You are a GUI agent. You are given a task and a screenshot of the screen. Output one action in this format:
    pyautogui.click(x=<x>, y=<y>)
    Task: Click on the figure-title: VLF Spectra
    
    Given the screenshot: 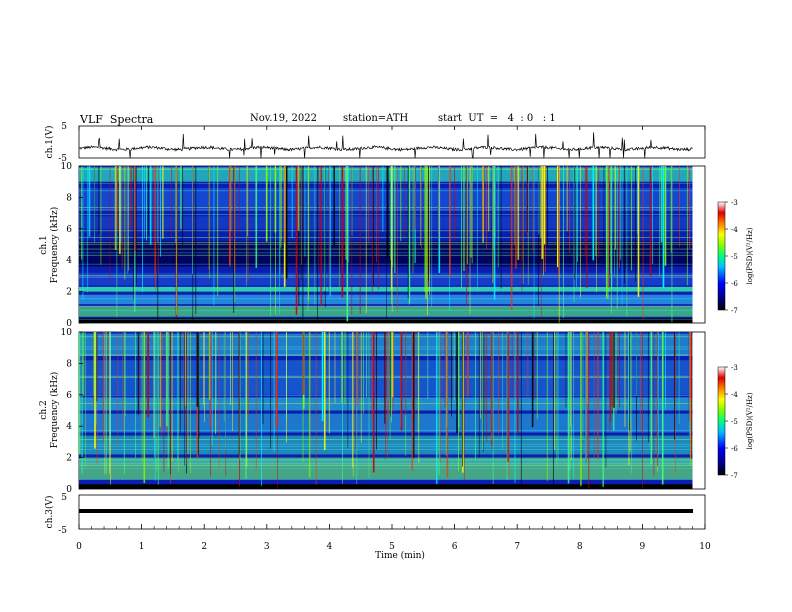 What is the action you would take?
    pyautogui.click(x=117, y=119)
    